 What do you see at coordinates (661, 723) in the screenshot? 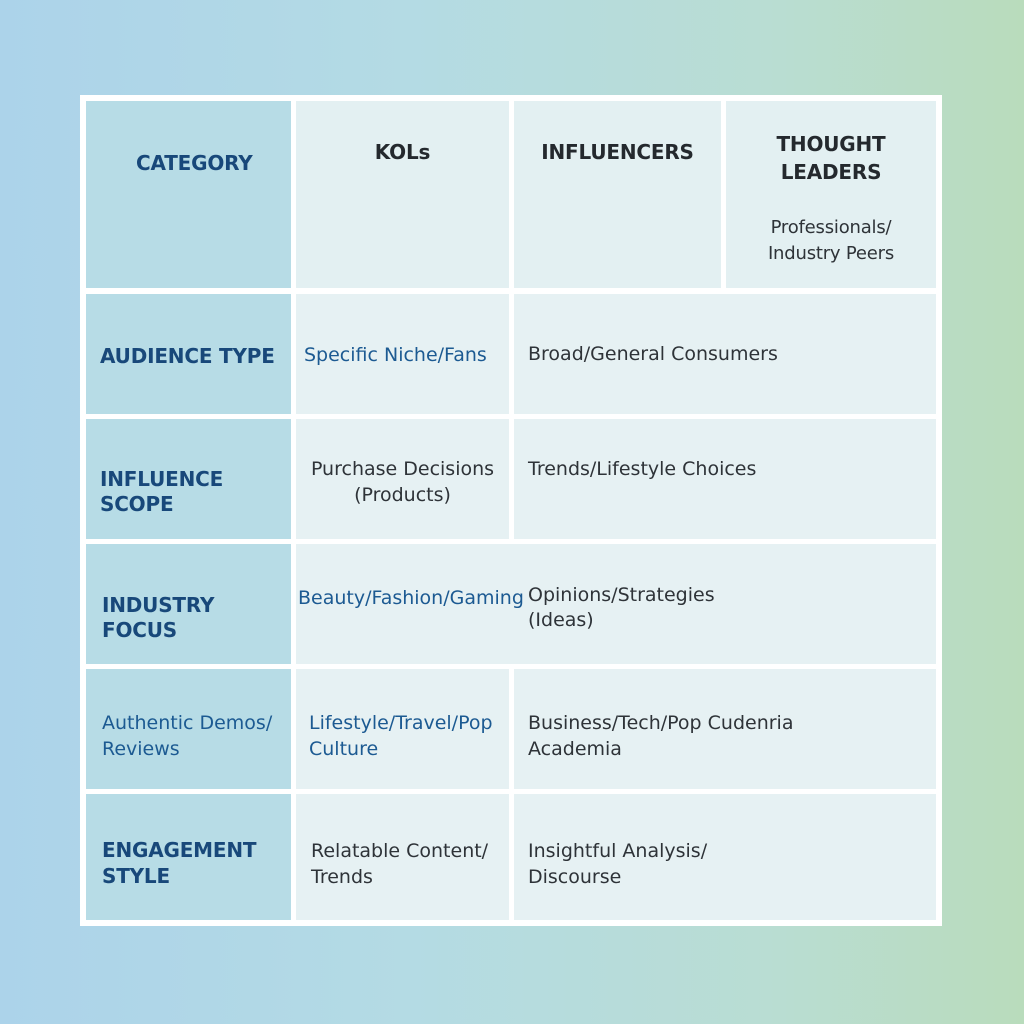
I see `row-authentic-demos-rest-line1: Business/Tech/Pop Cudenria` at bounding box center [661, 723].